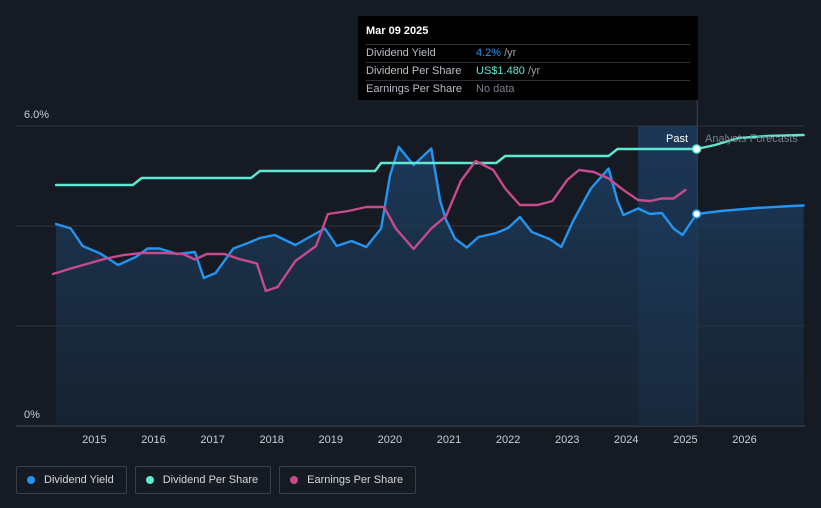  Describe the element at coordinates (153, 440) in the screenshot. I see `x-tick-label: 2016` at that location.